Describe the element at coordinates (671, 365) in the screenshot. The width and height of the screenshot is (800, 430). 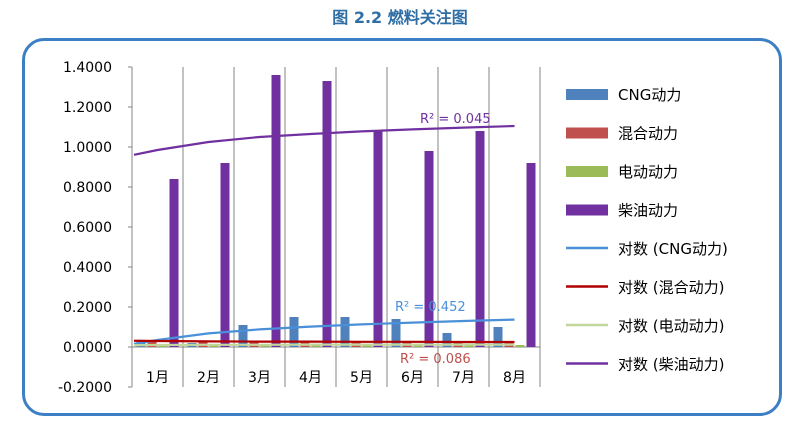
I see `legend-label: 对数 (柴油动力)` at that location.